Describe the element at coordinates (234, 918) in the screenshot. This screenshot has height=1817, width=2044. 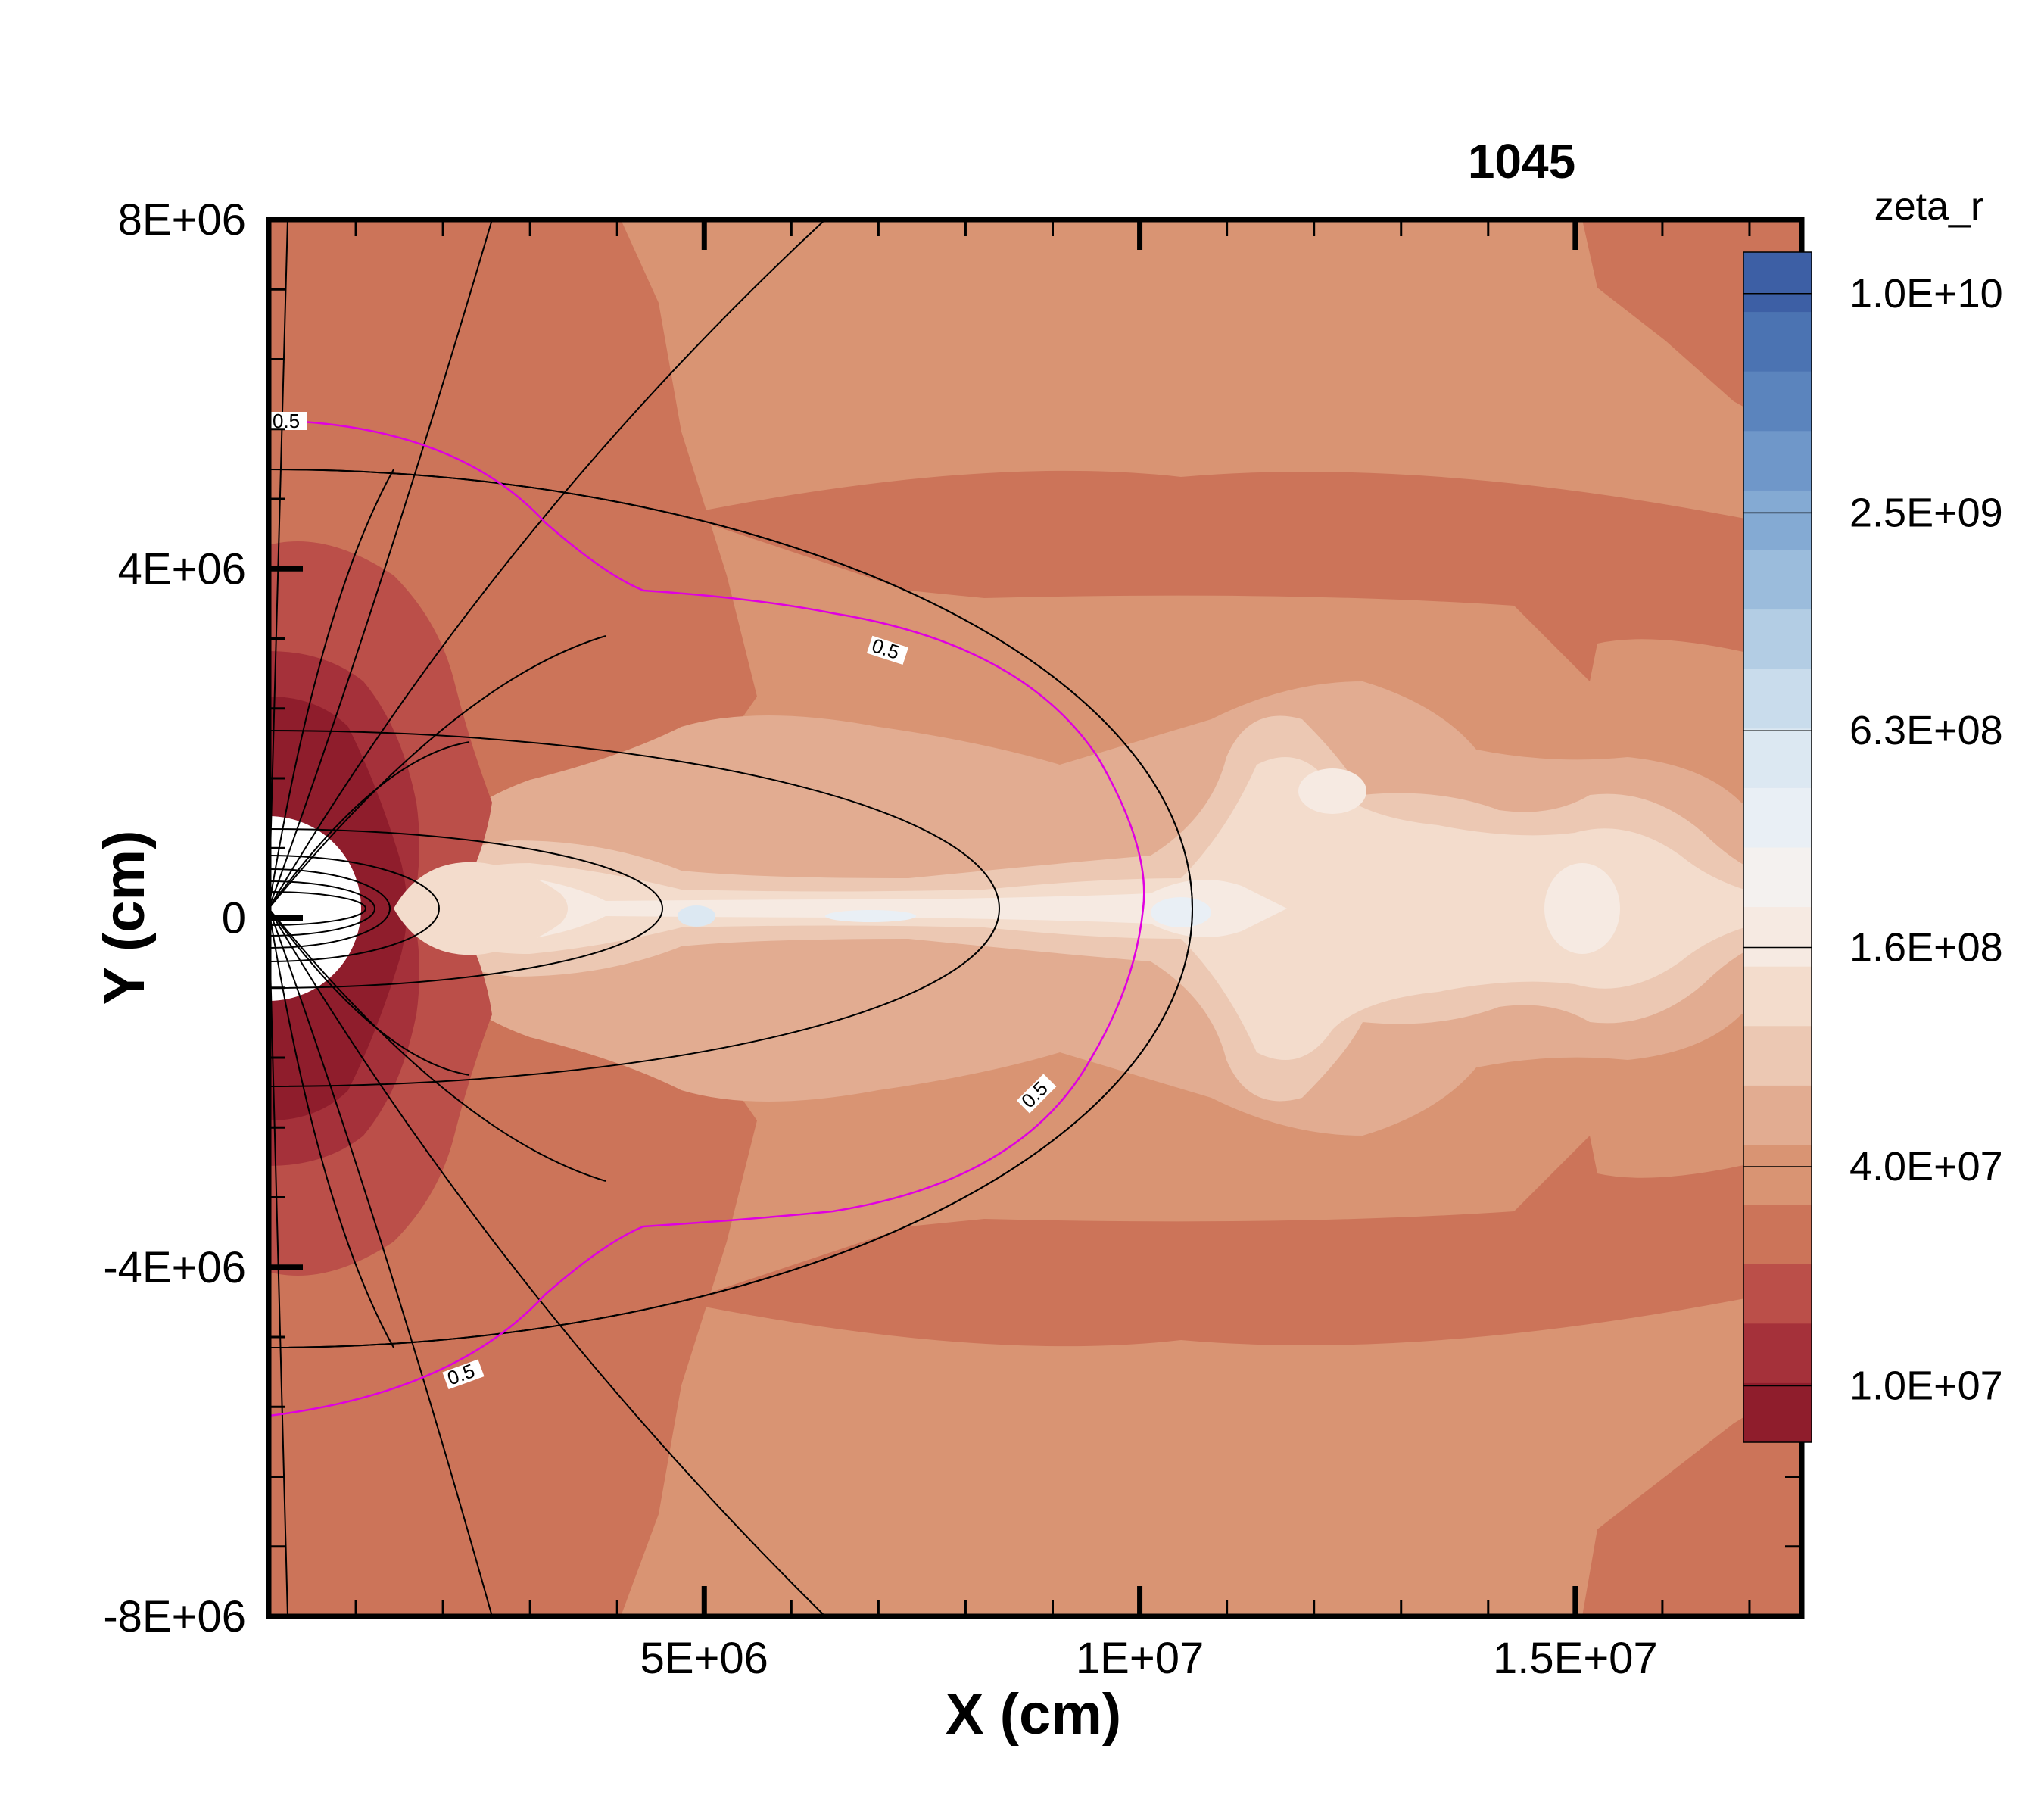
I see `y-tick-label: 0` at that location.